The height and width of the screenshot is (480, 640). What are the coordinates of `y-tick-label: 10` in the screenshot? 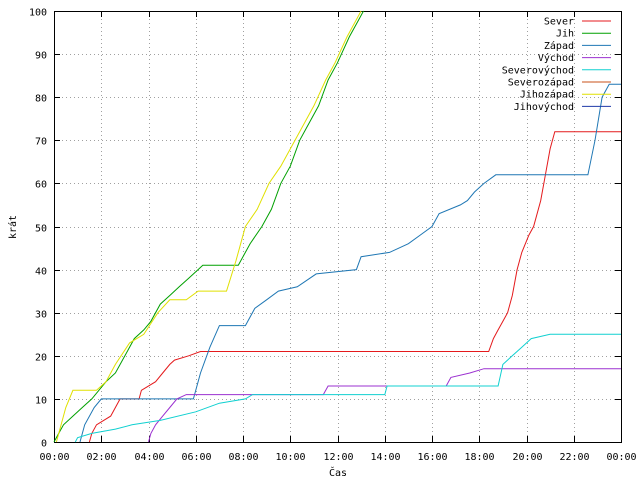 It's located at (41, 401).